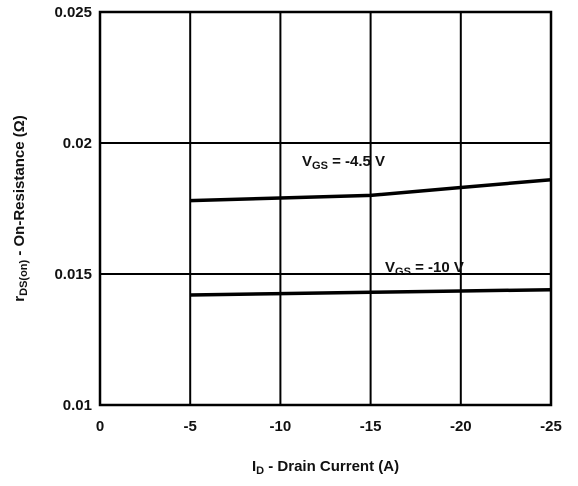 Image resolution: width=578 pixels, height=486 pixels. I want to click on y-tick-label: 0.02, so click(77, 143).